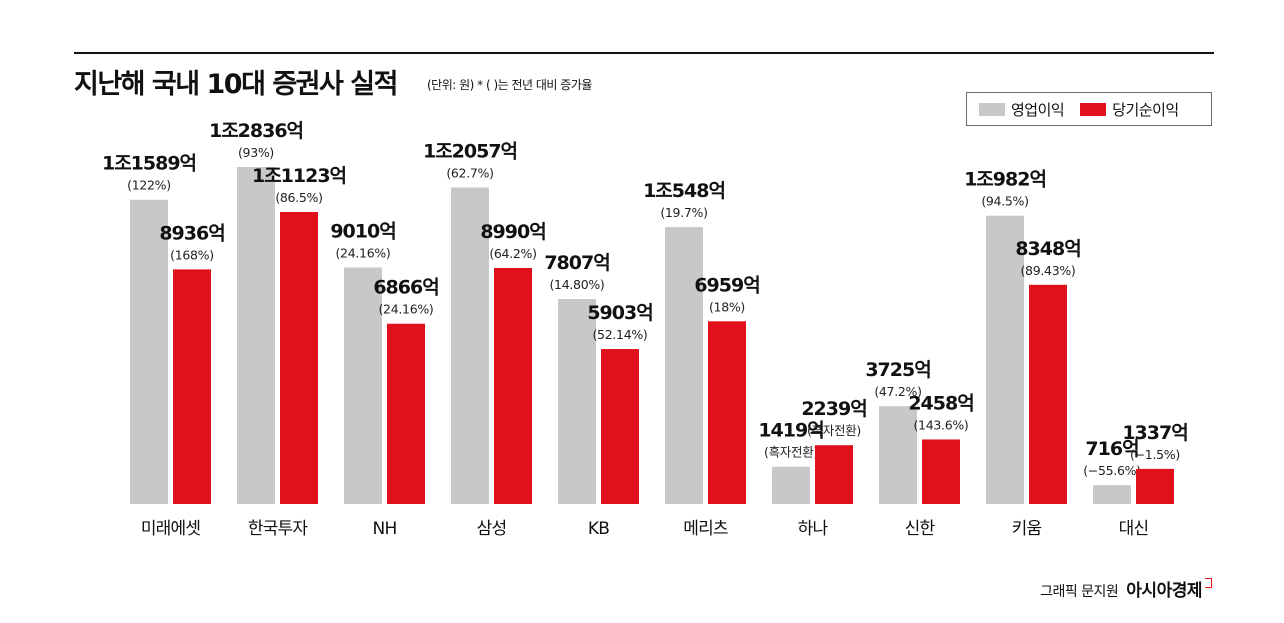  What do you see at coordinates (236, 84) in the screenshot?
I see `chart-title: 지난해 국내 10대 증권사 실적` at bounding box center [236, 84].